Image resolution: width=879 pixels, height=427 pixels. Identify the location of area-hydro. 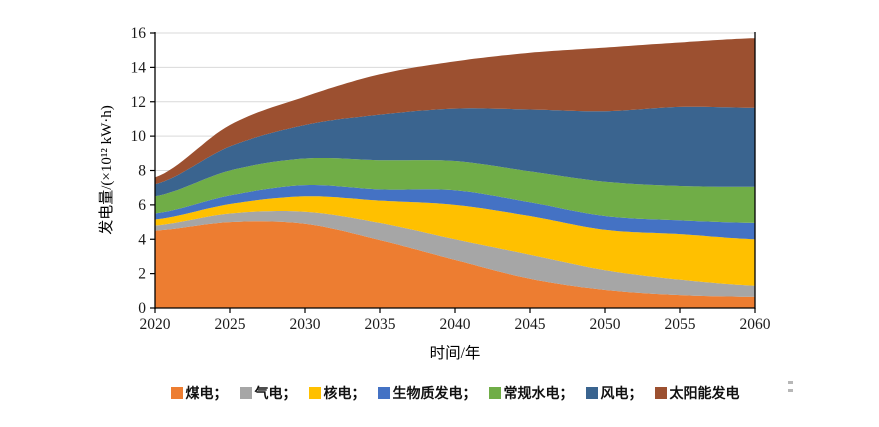
(455, 190).